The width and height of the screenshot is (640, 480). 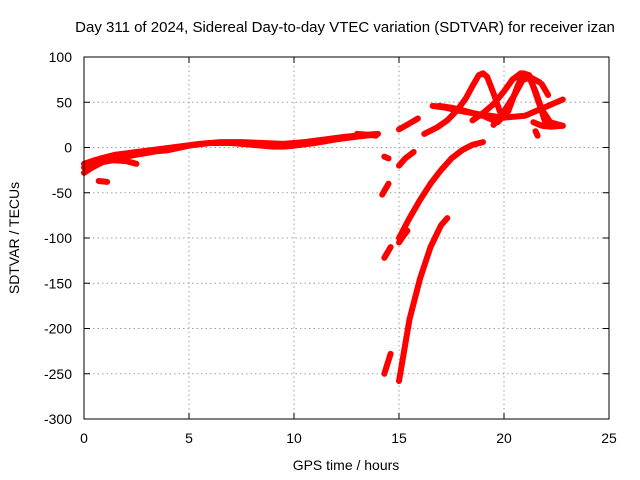 What do you see at coordinates (58, 419) in the screenshot?
I see `y-tick-label: -300` at bounding box center [58, 419].